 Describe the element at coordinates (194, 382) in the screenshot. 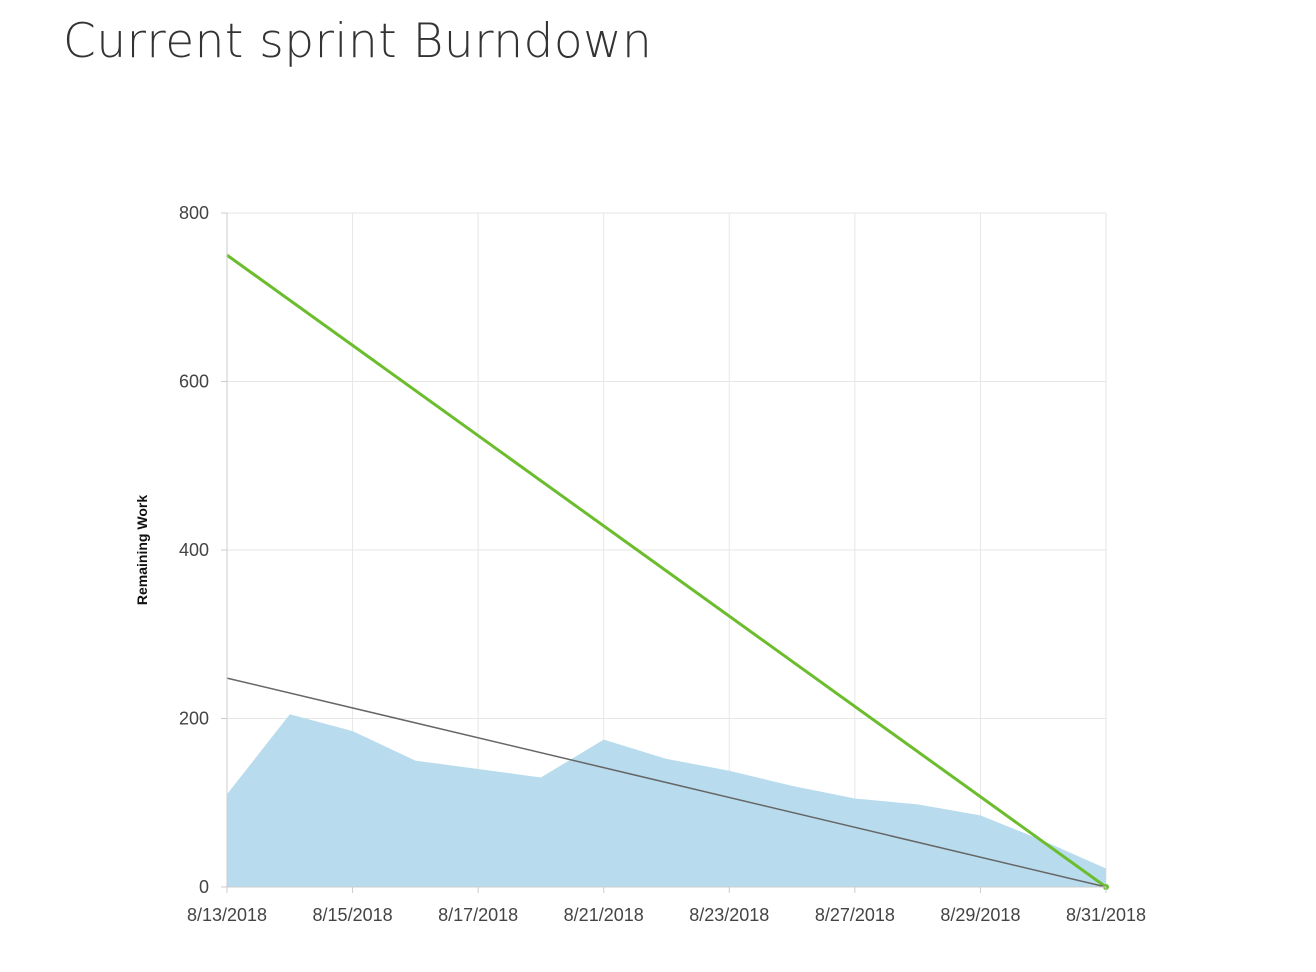

I see `y-tick-label: 600` at that location.